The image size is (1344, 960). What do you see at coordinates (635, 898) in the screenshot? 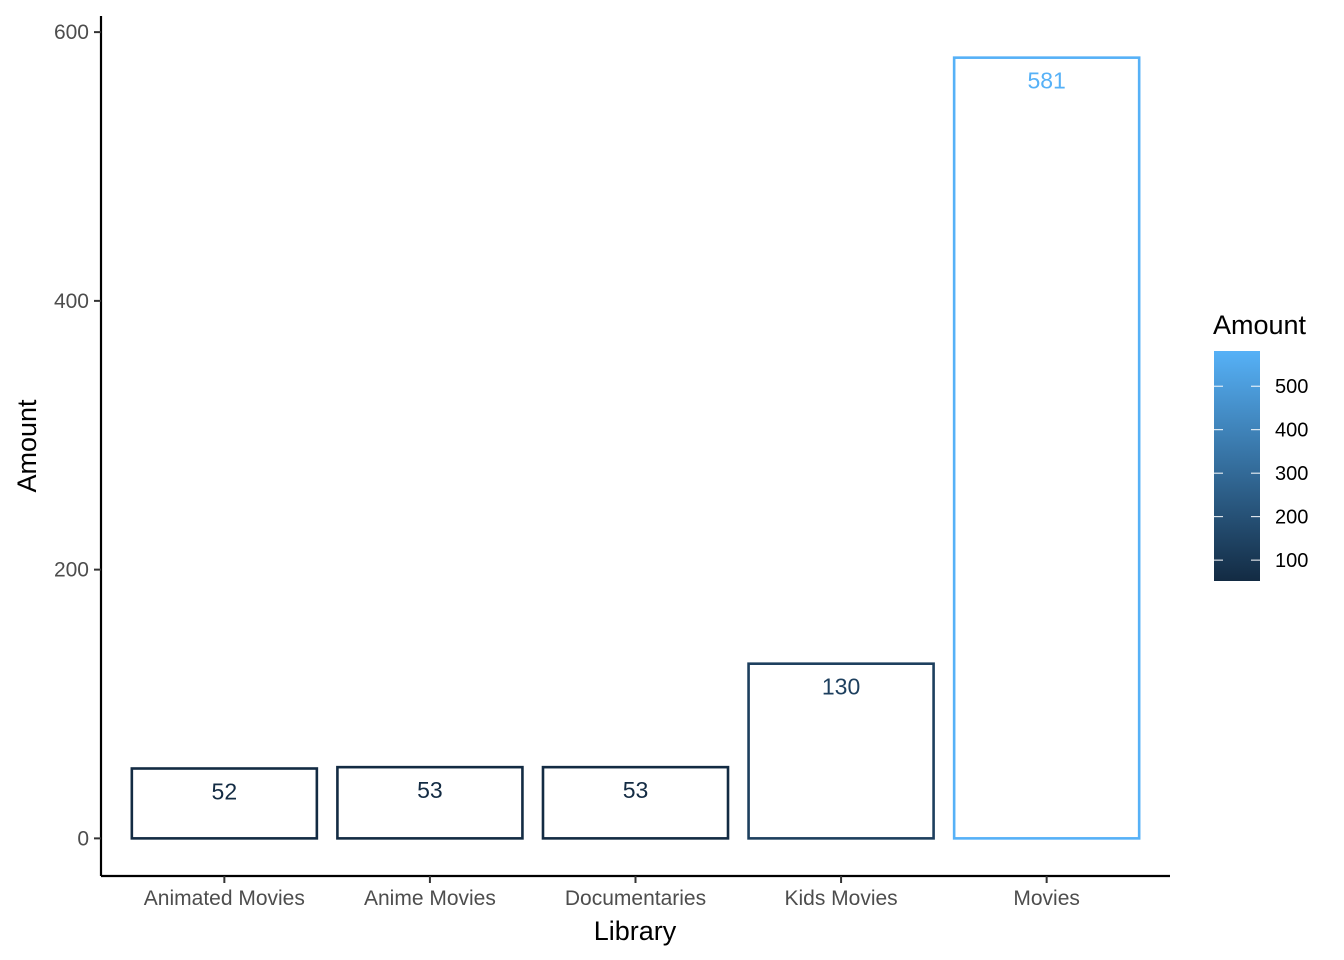
I see `x-tick-label: Documentaries` at bounding box center [635, 898].